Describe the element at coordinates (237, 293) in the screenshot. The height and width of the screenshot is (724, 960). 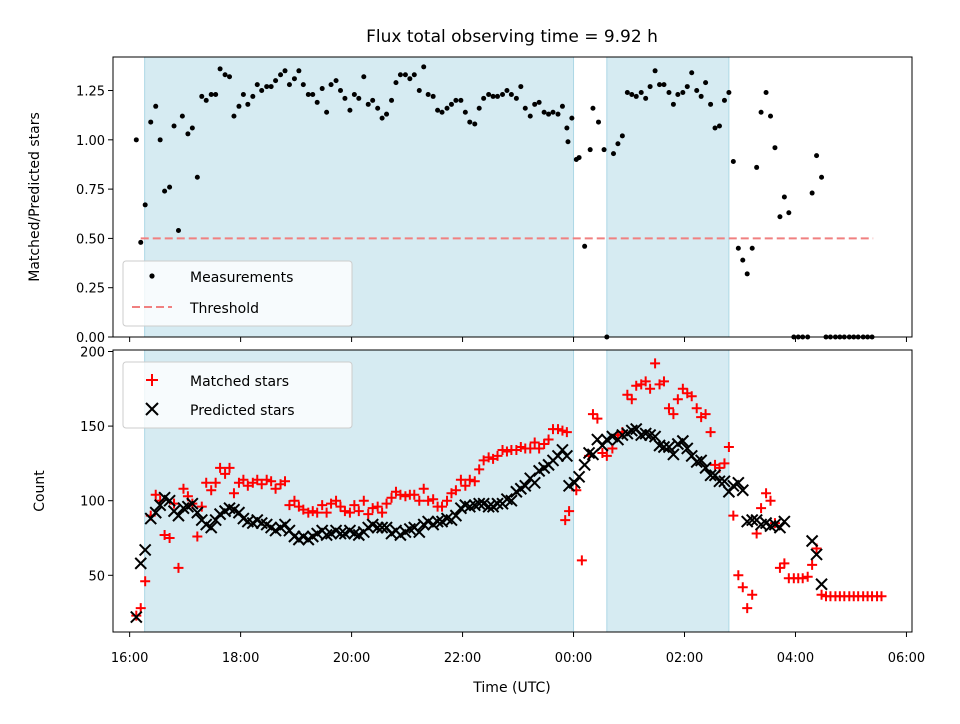
I see `ratio-legend-box` at that location.